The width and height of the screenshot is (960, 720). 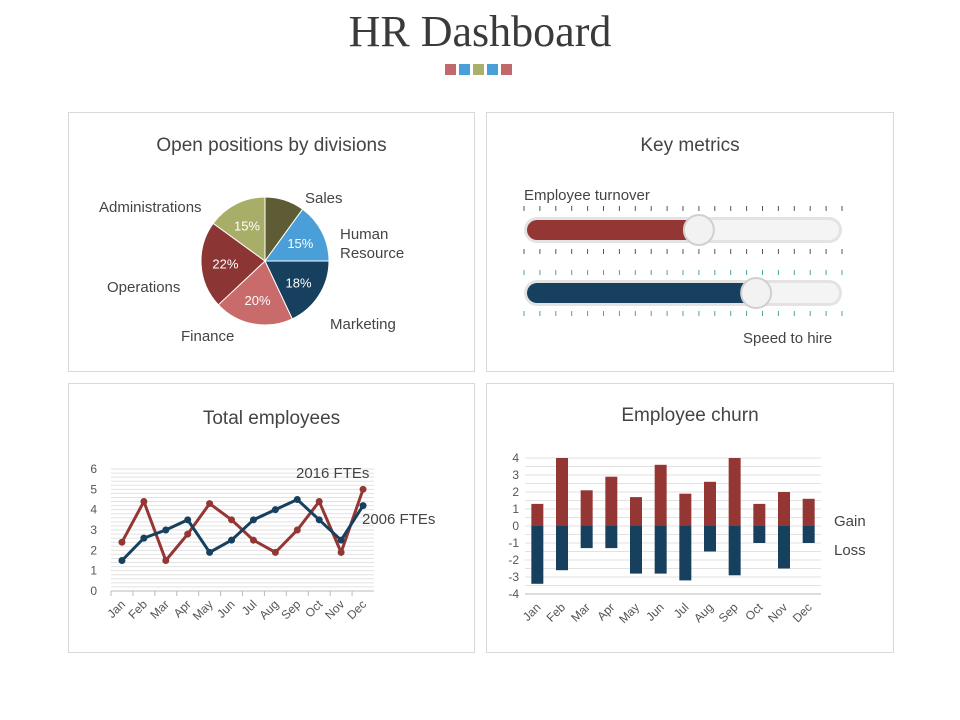 I want to click on series-line, so click(x=242, y=529).